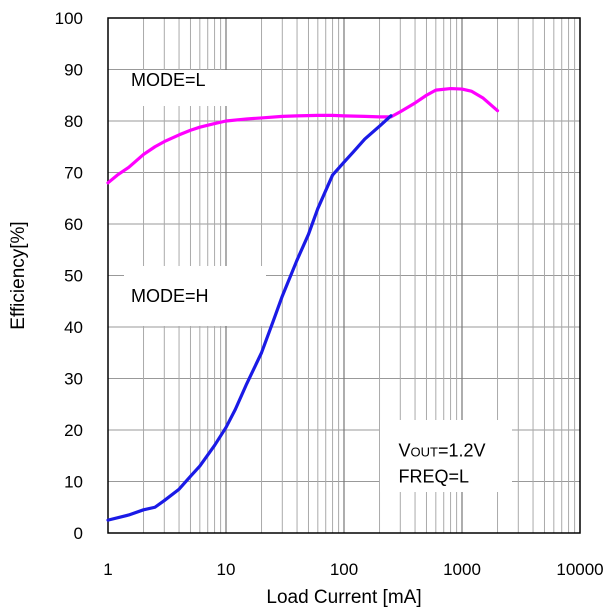 The width and height of the screenshot is (611, 614). I want to click on y-tick-label: 80, so click(73, 121).